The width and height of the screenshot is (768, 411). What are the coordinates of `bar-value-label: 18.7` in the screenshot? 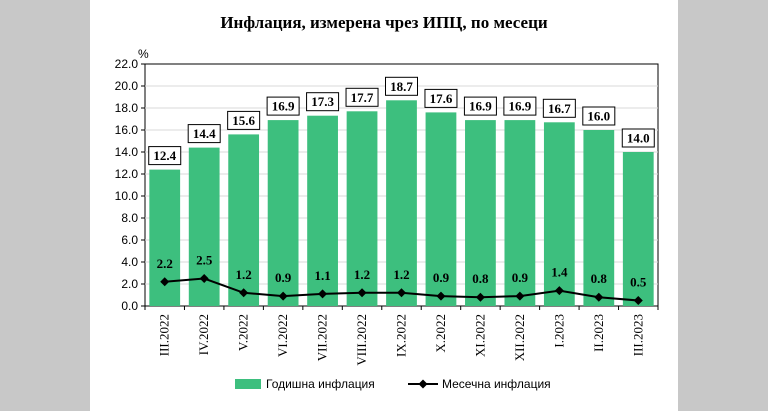 It's located at (401, 86).